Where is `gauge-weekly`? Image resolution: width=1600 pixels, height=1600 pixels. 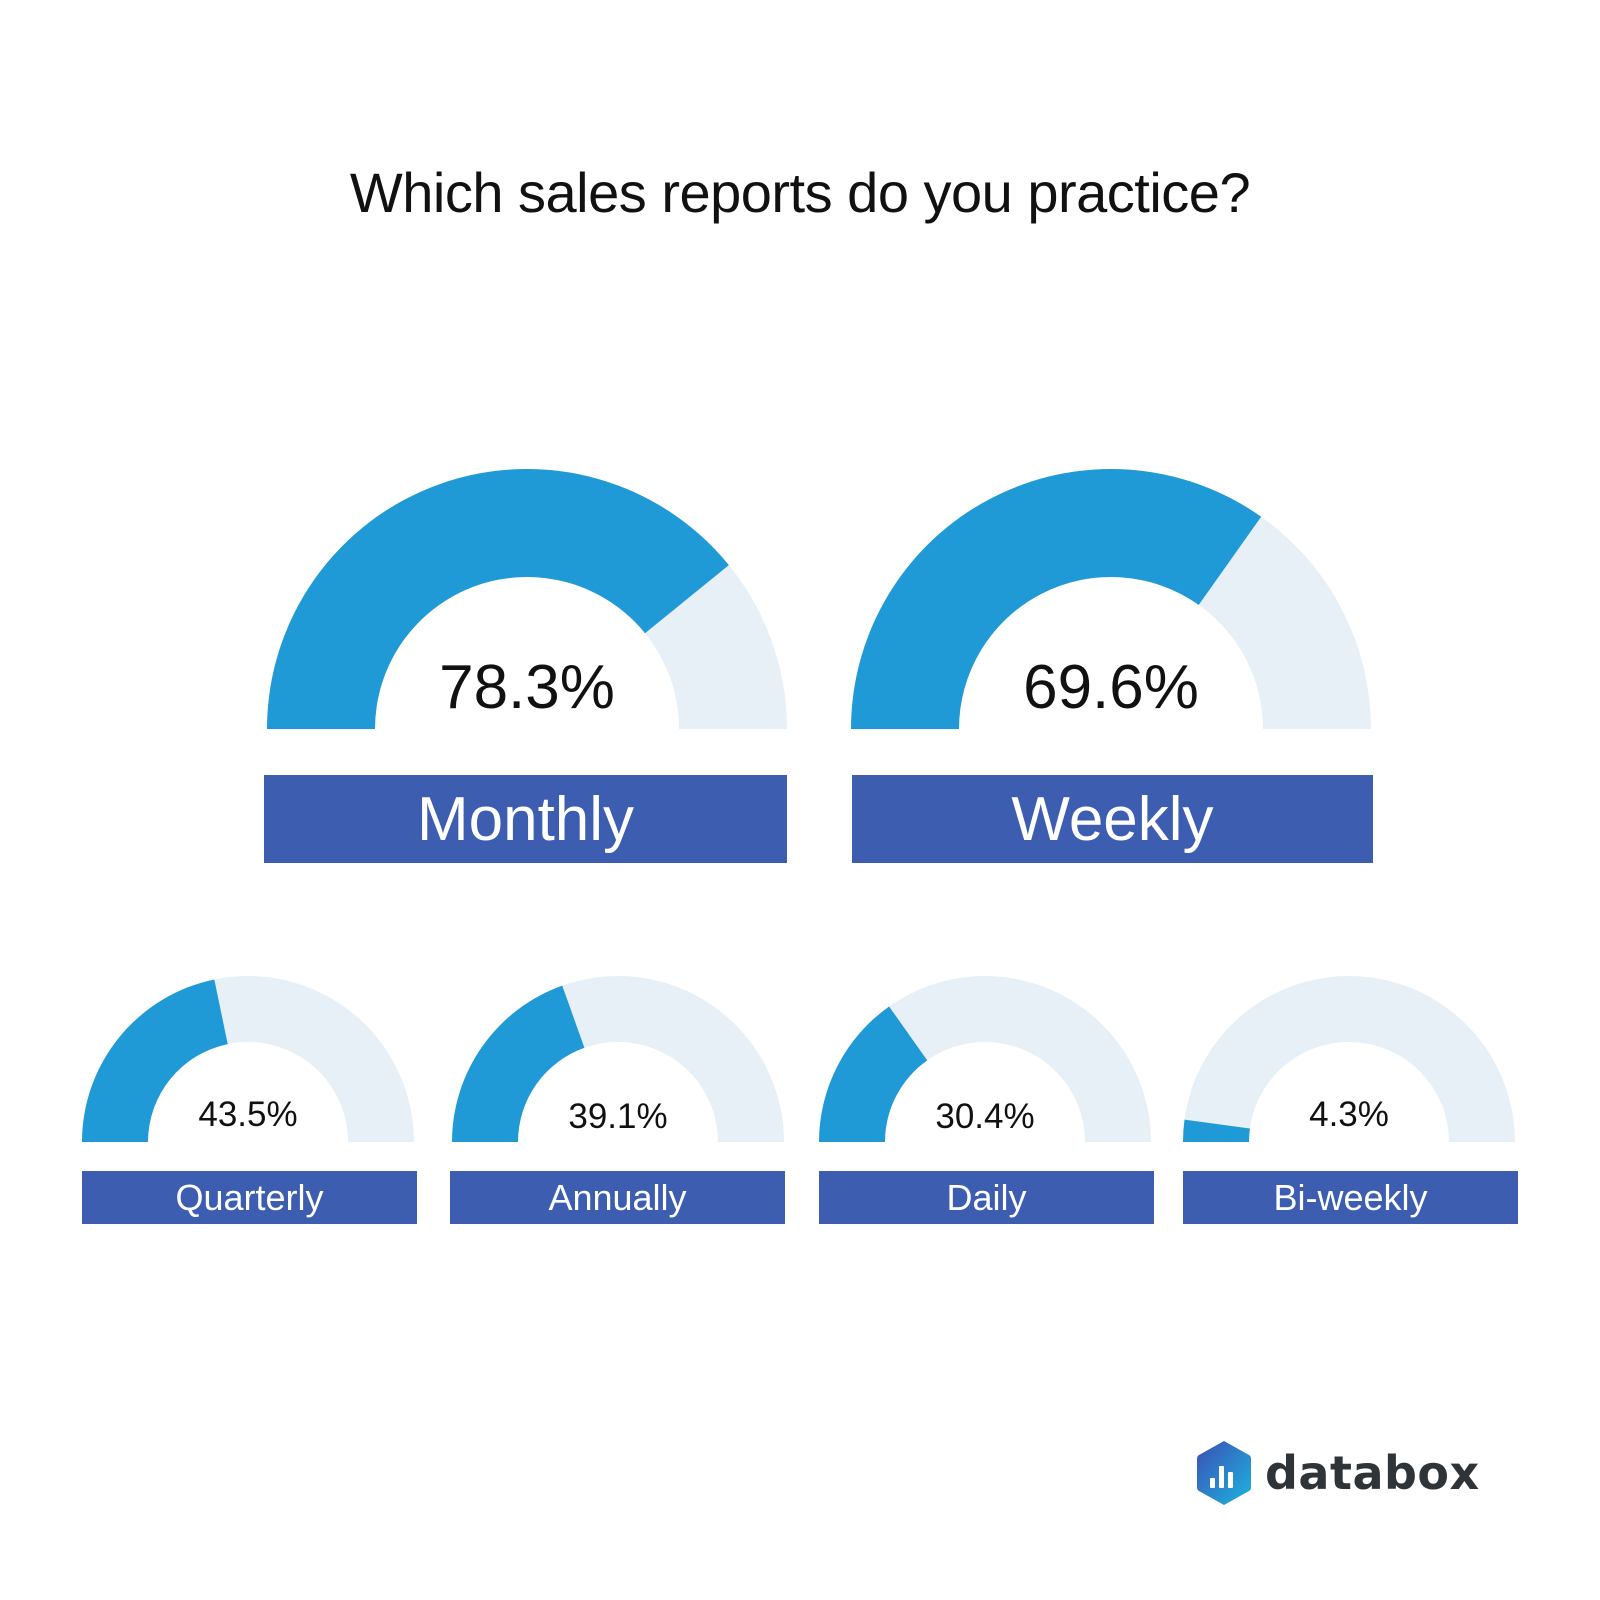
gauge-weekly is located at coordinates (1111, 598).